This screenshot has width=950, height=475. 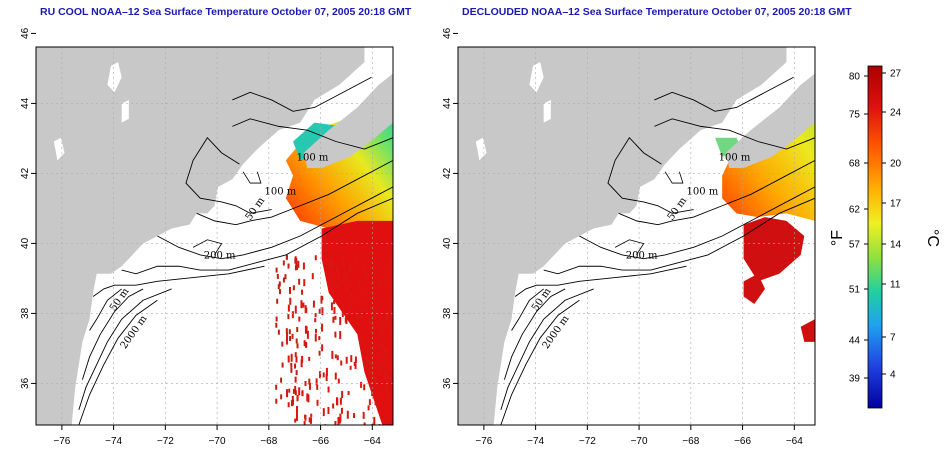 What do you see at coordinates (855, 245) in the screenshot?
I see `fahrenheit-tick-label: 57` at bounding box center [855, 245].